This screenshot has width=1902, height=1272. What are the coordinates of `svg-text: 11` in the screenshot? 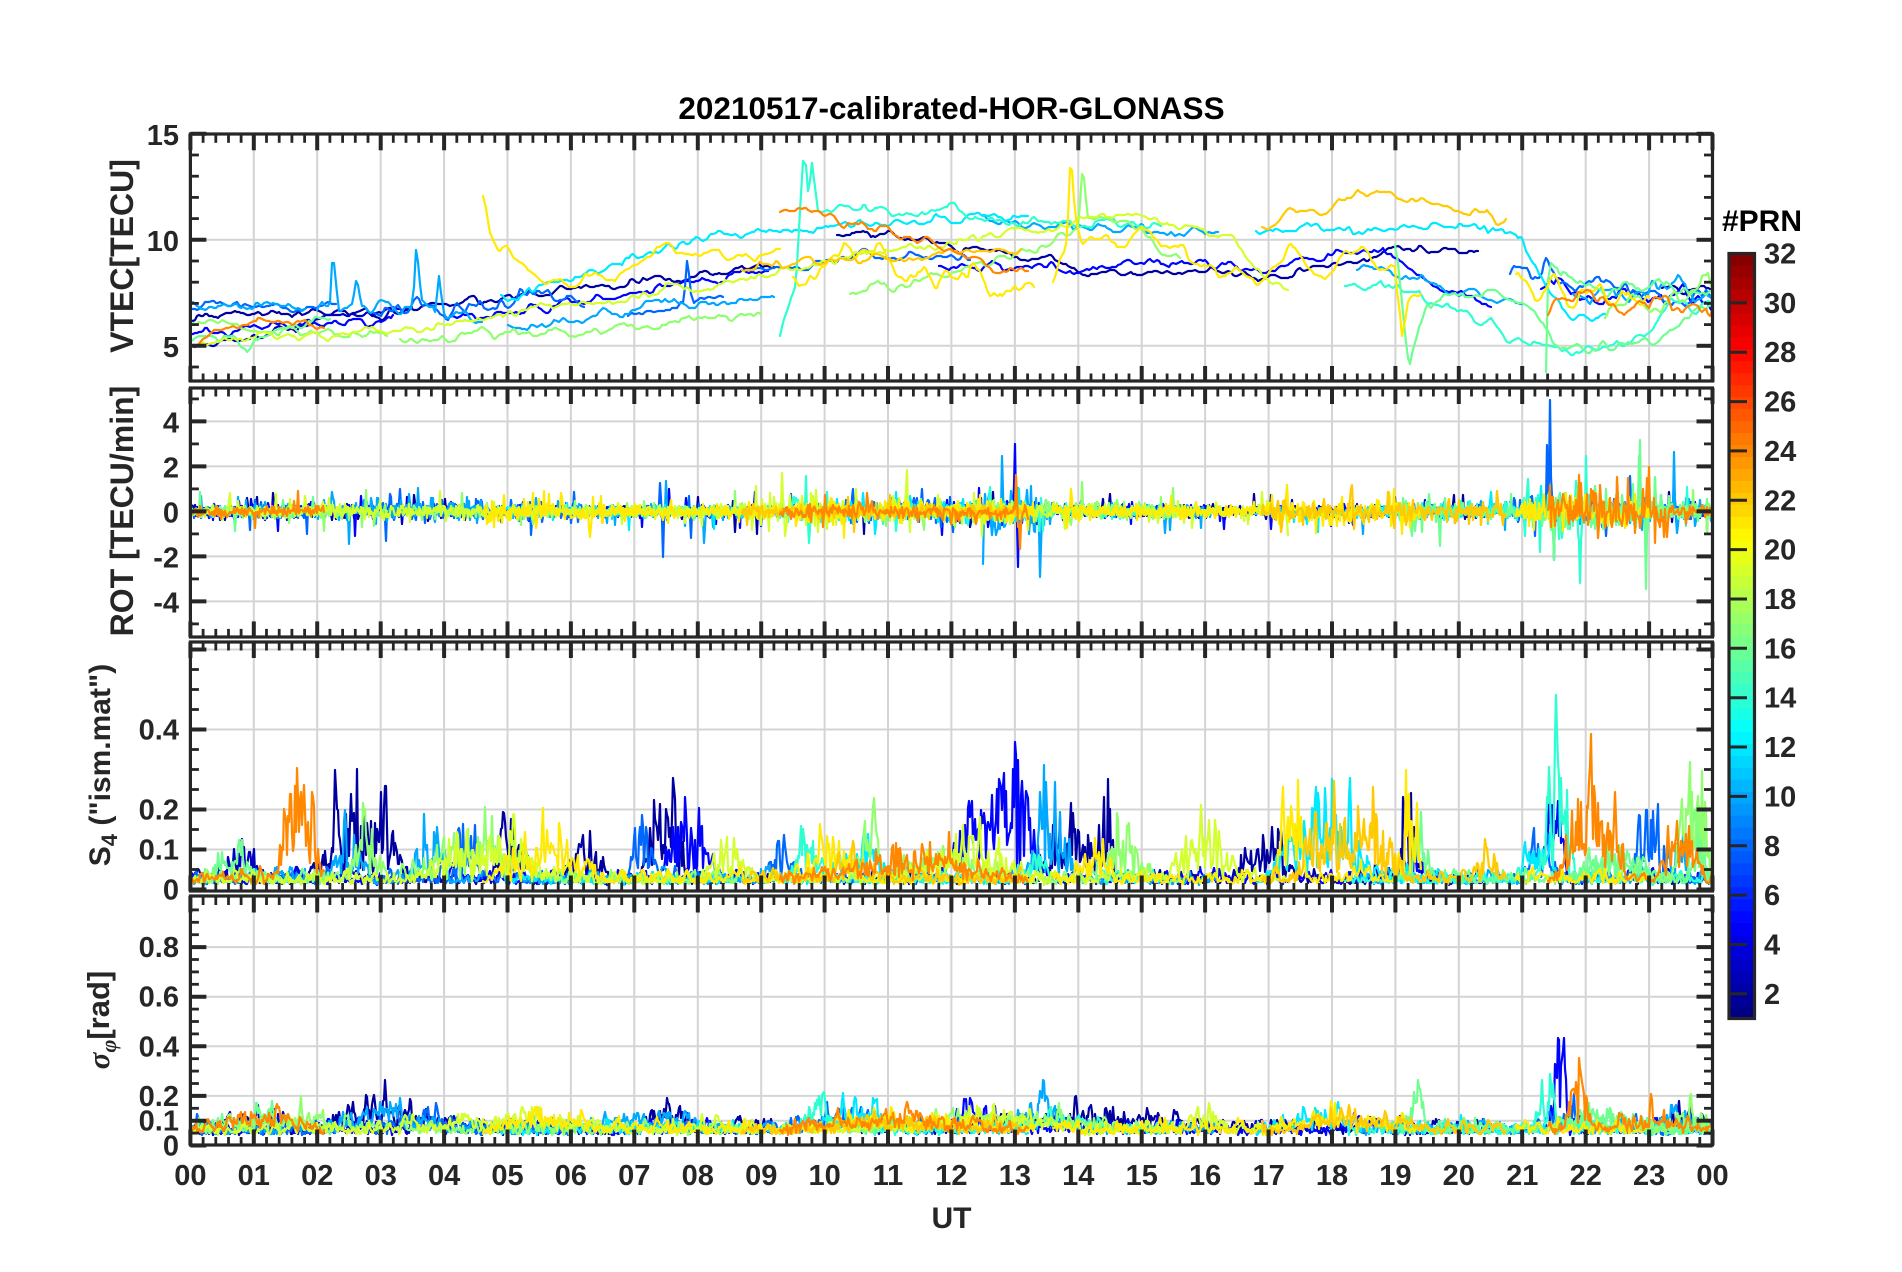 It's located at (888, 1176).